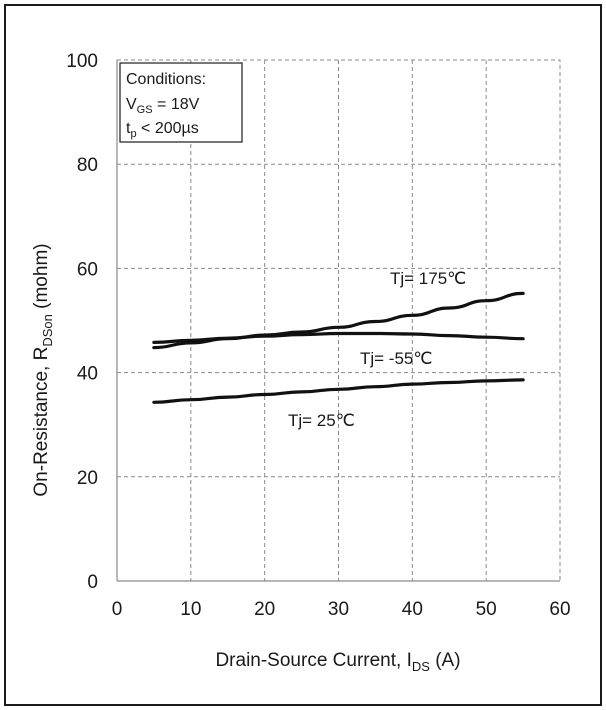  Describe the element at coordinates (264, 609) in the screenshot. I see `x-tick-label: 20` at that location.